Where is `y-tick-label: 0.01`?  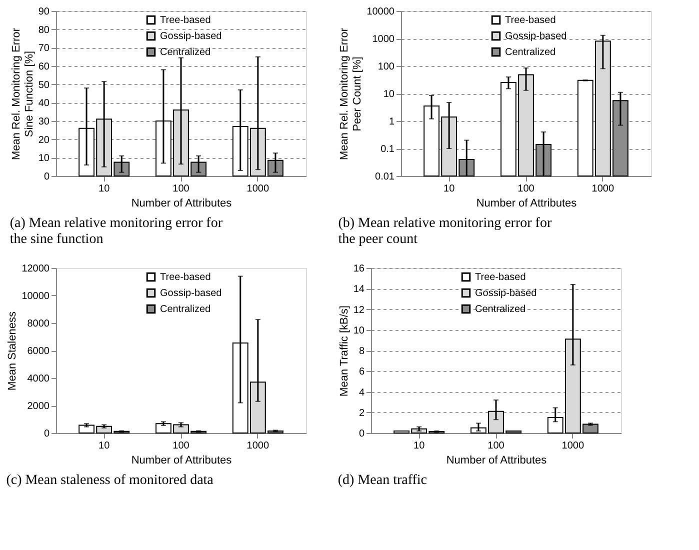 y-tick-label: 0.01 is located at coordinates (385, 177).